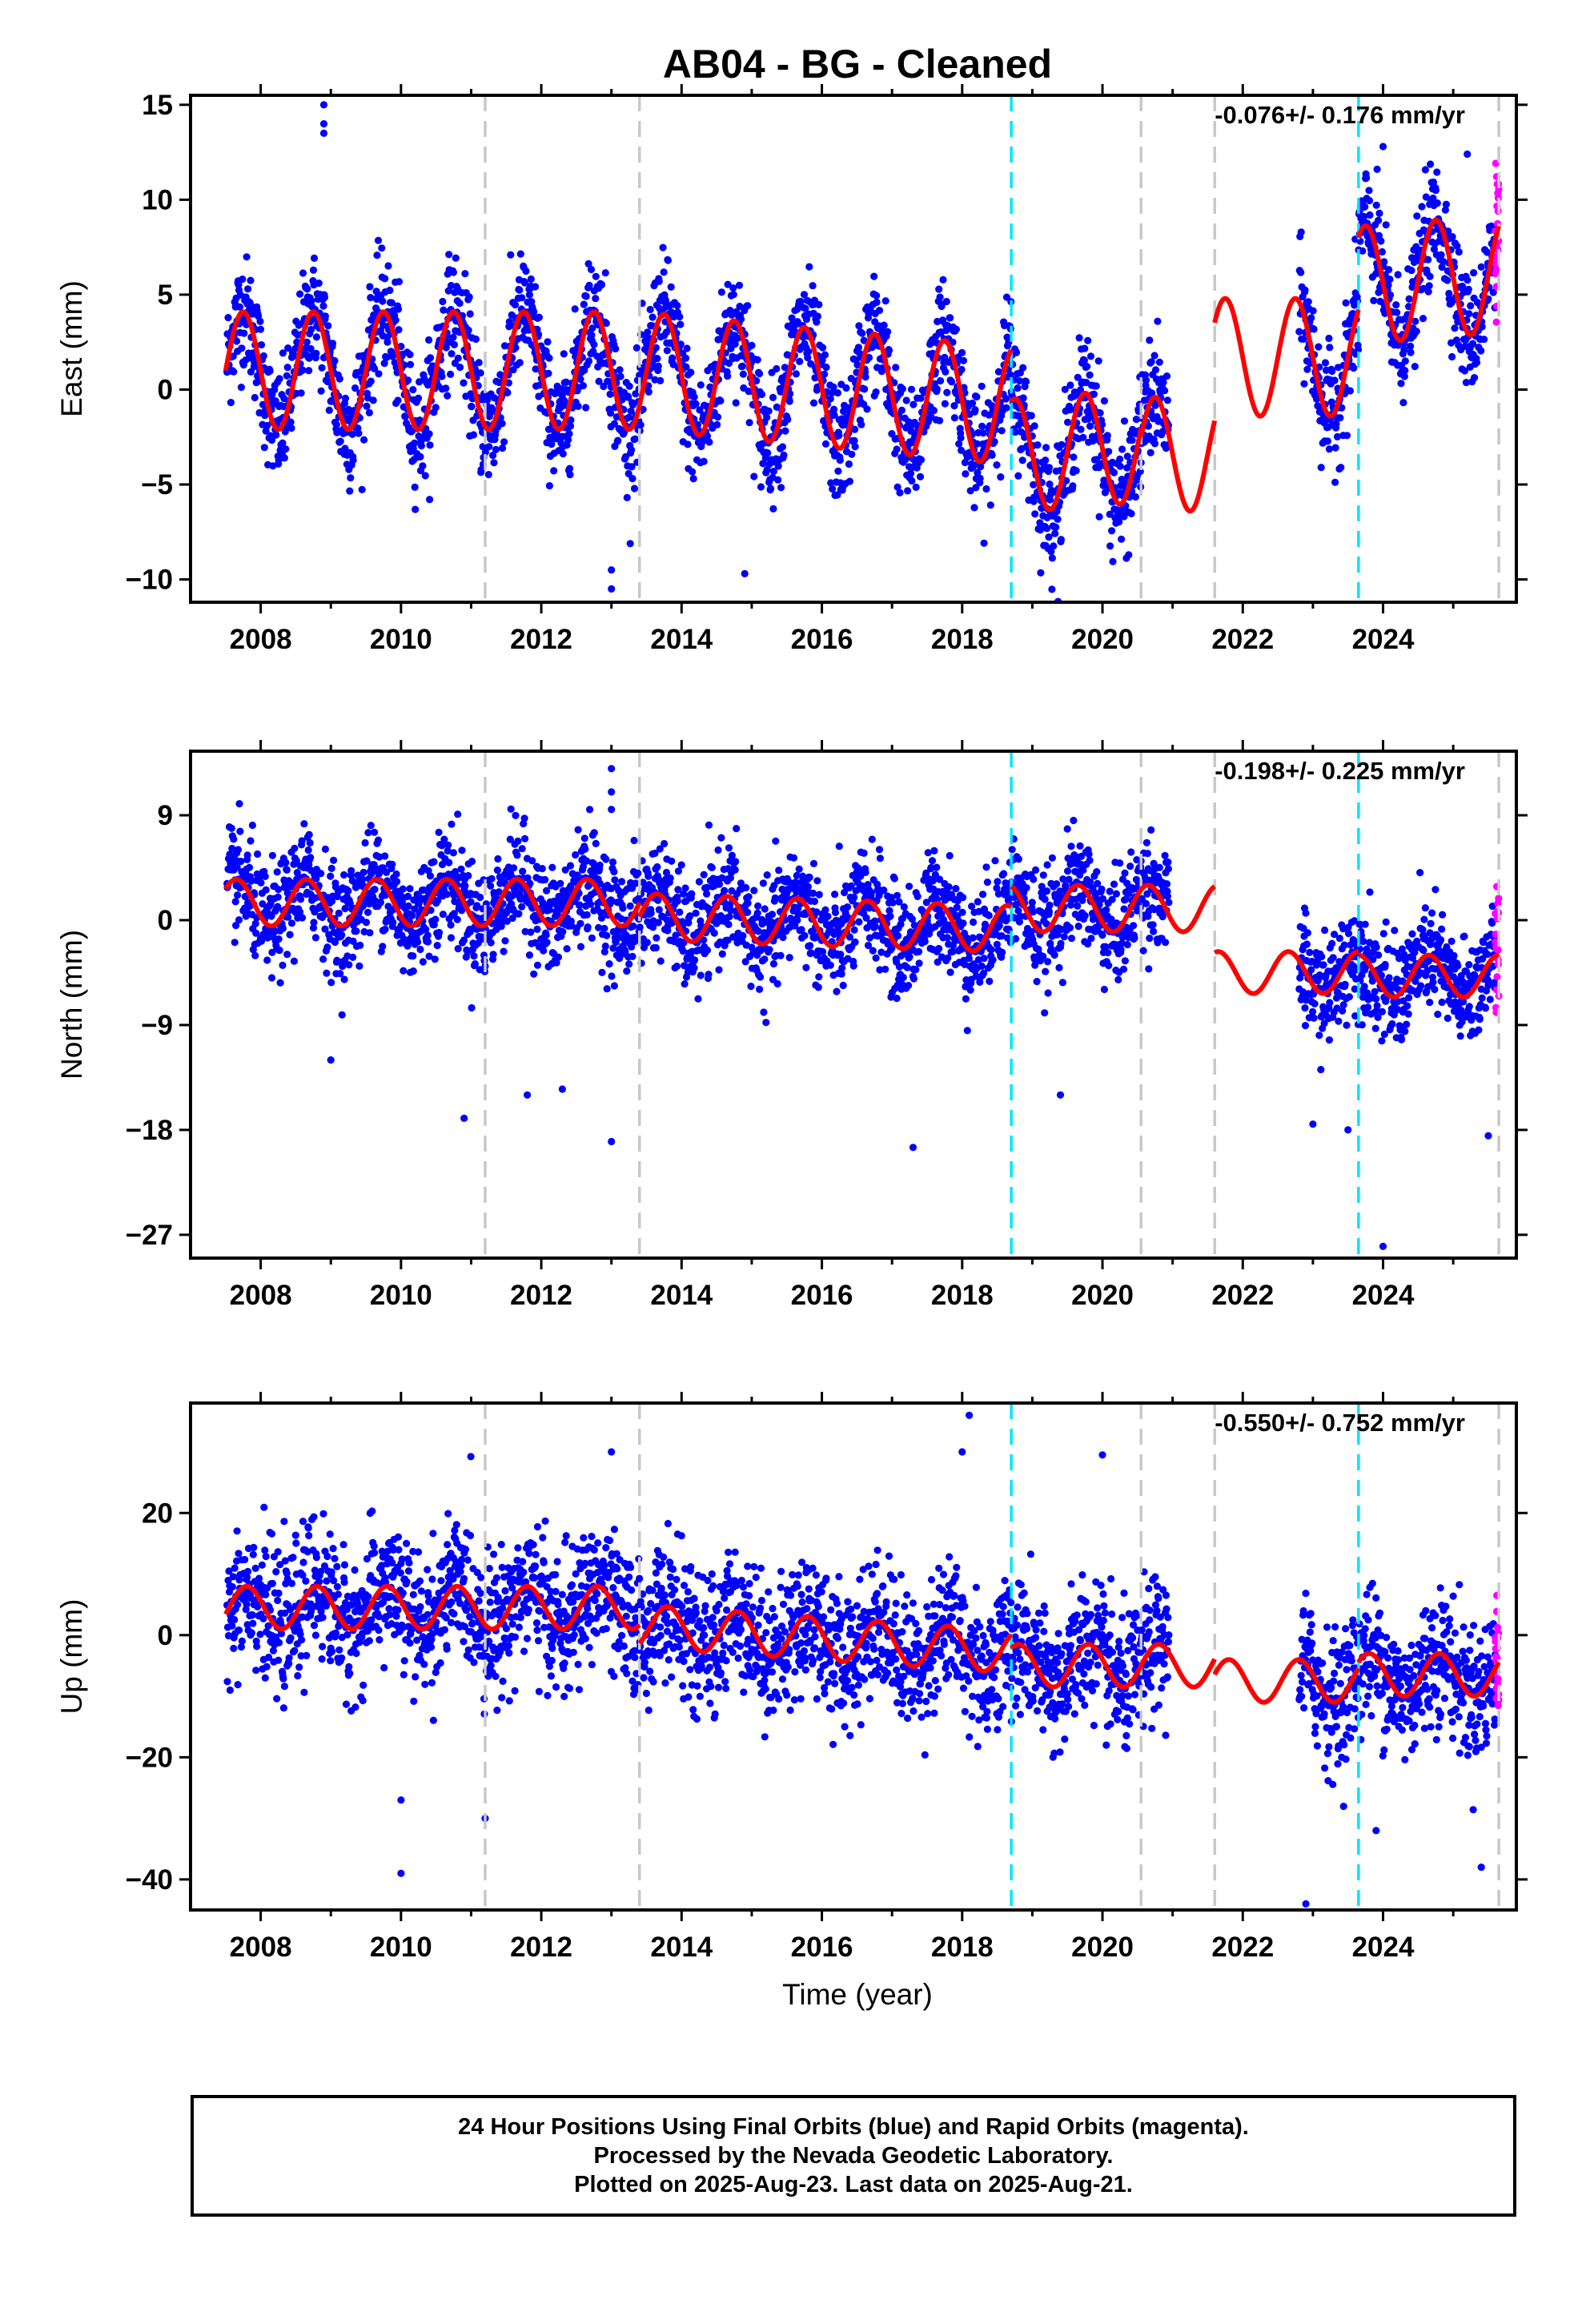 Image resolution: width=1582 pixels, height=2324 pixels. Describe the element at coordinates (1496, 270) in the screenshot. I see `rapid-orbit-point` at that location.